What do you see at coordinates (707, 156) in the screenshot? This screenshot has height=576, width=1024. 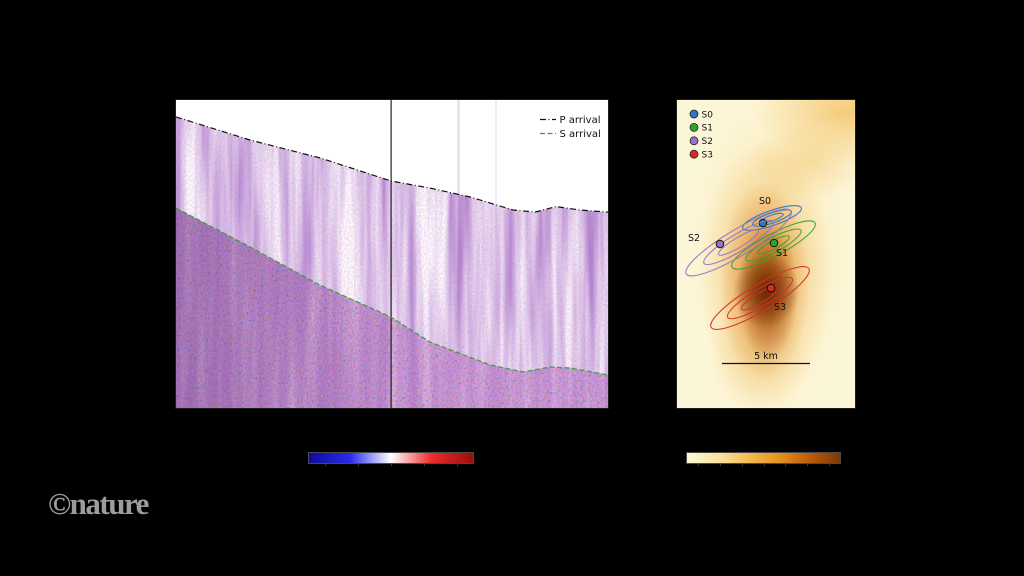 I see `legend-label-s3: S3` at bounding box center [707, 156].